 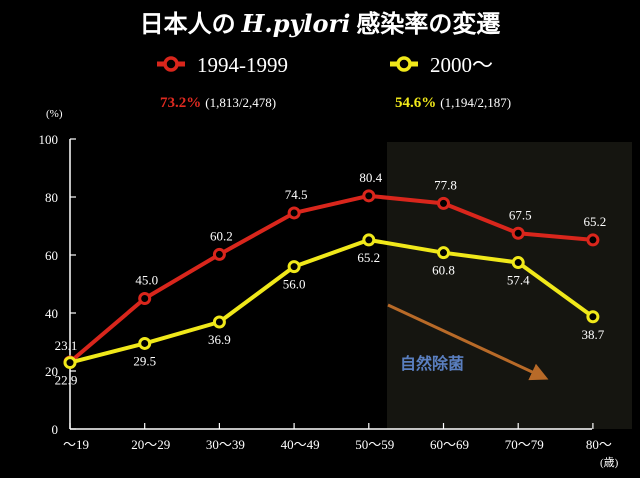 What do you see at coordinates (51, 313) in the screenshot?
I see `y-tick-label-40: 40` at bounding box center [51, 313].